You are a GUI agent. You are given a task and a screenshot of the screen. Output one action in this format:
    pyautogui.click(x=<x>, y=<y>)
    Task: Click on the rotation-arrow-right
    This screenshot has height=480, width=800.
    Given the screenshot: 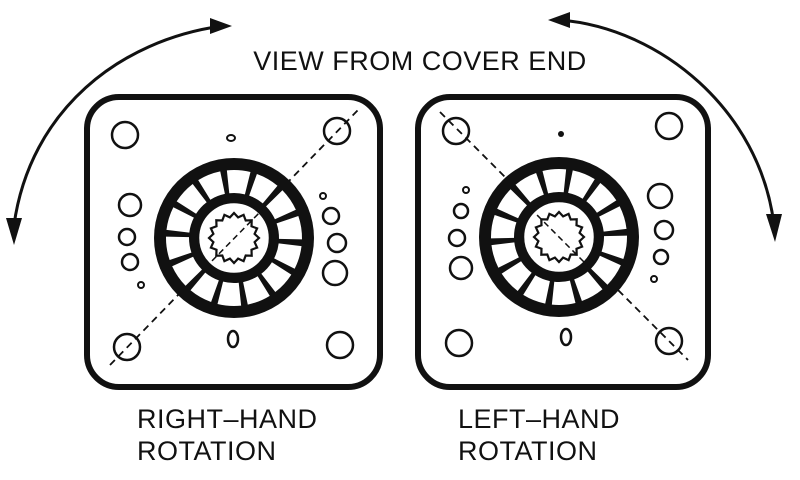 What is the action you would take?
    pyautogui.click(x=665, y=127)
    